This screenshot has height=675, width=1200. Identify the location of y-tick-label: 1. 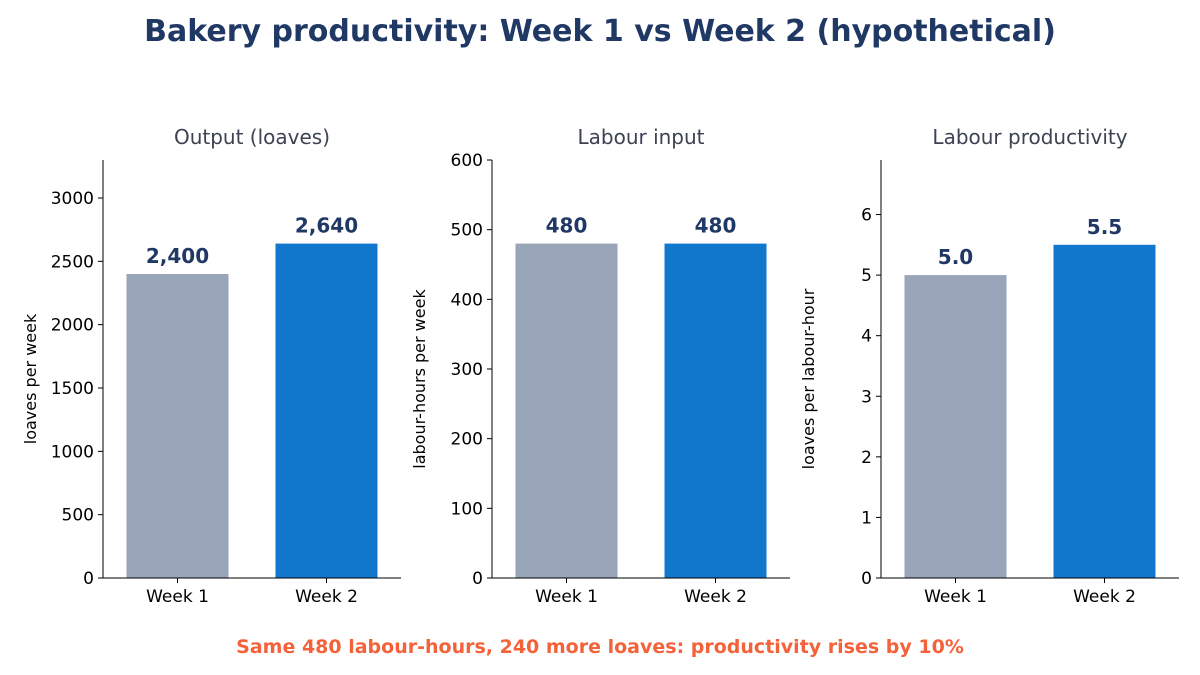
(866, 518).